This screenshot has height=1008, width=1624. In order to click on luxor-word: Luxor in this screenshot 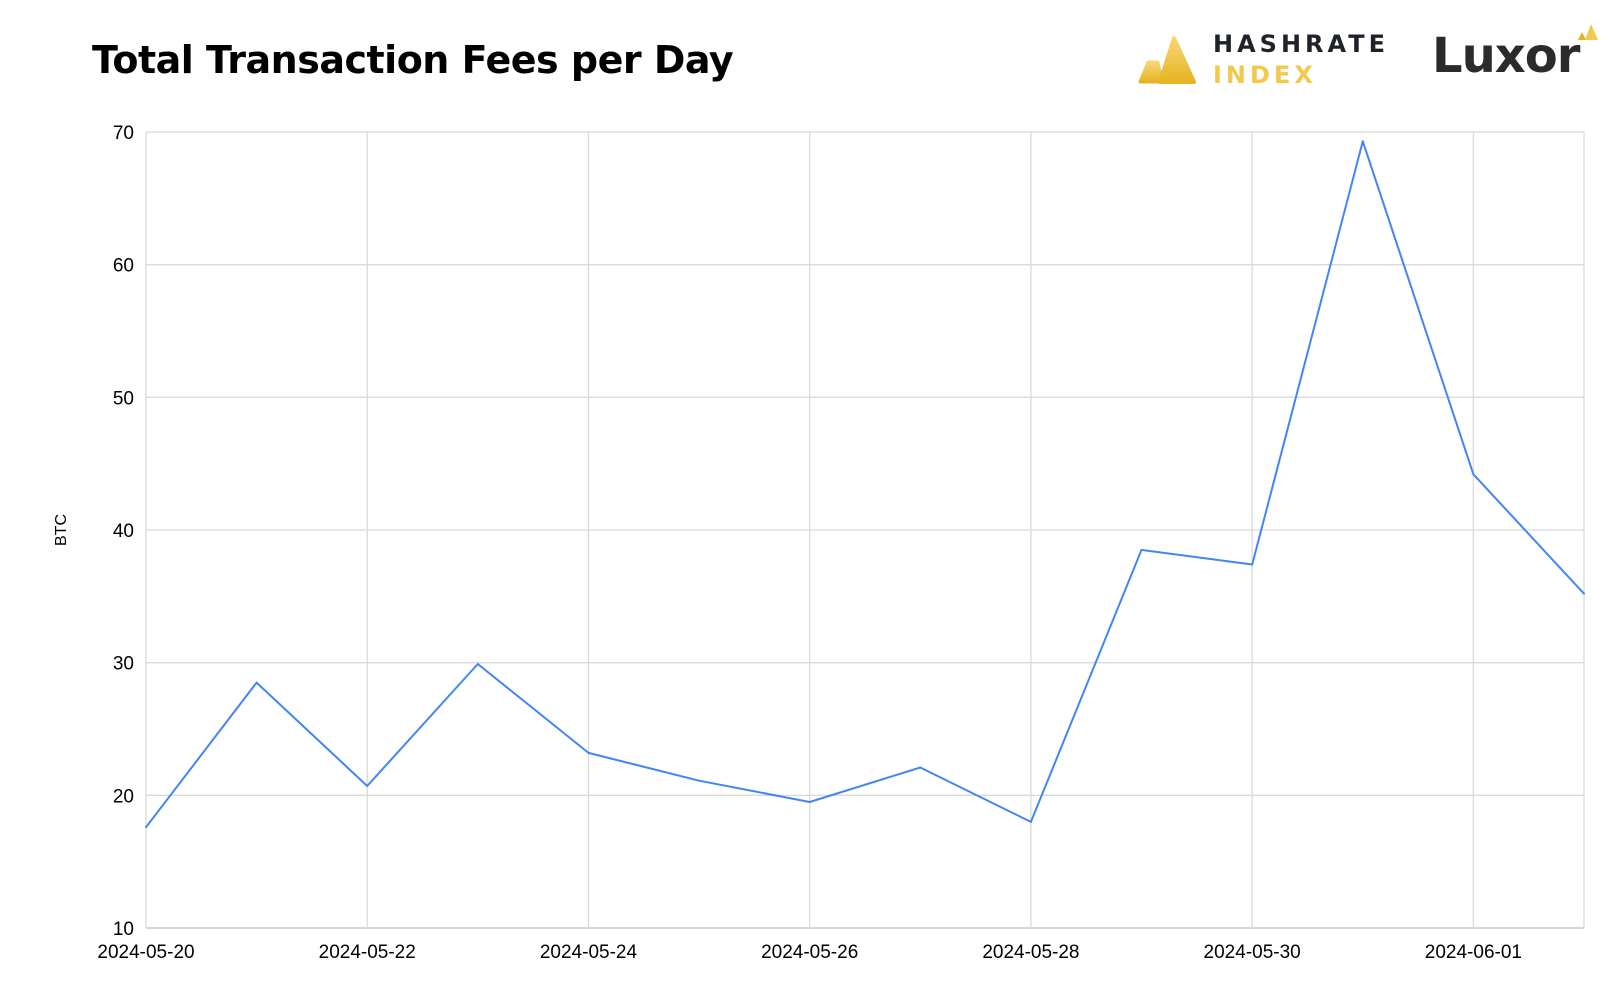, I will do `click(1506, 56)`.